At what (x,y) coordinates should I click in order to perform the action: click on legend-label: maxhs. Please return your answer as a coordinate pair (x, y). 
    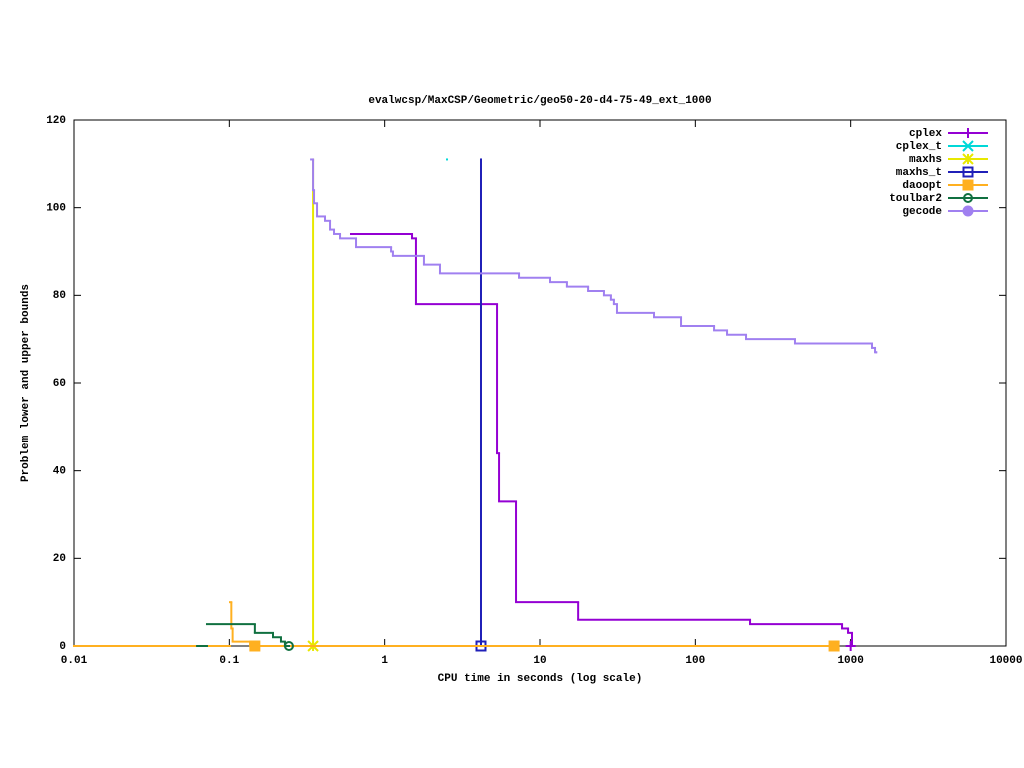
    Looking at the image, I should click on (925, 160).